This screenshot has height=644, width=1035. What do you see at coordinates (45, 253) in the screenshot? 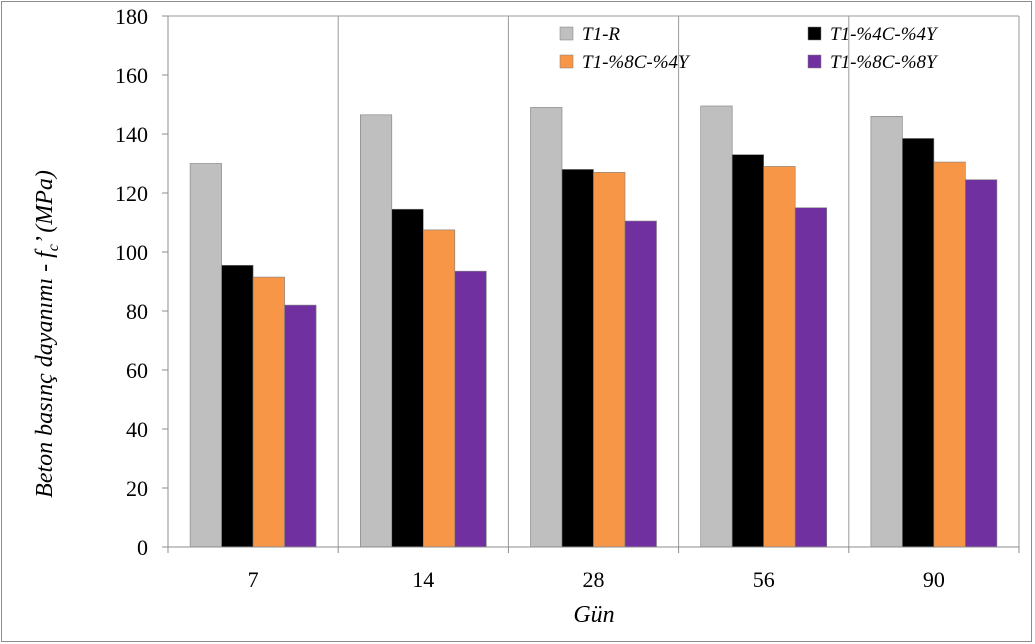
I see `y-axis-title-symbol: f` at bounding box center [45, 253].